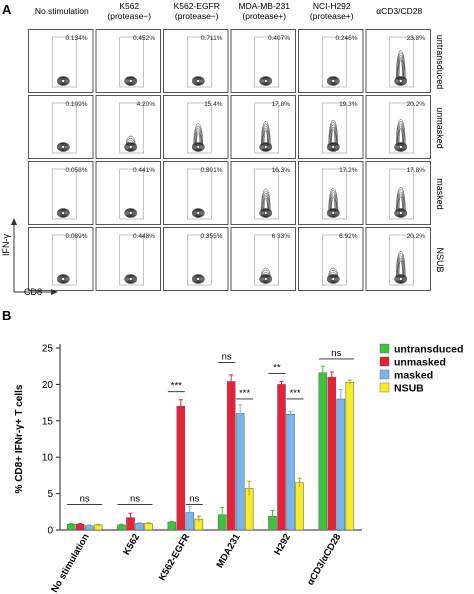 The height and width of the screenshot is (594, 474). What do you see at coordinates (33, 292) in the screenshot?
I see `x-axis-label-cd8: CD8` at bounding box center [33, 292].